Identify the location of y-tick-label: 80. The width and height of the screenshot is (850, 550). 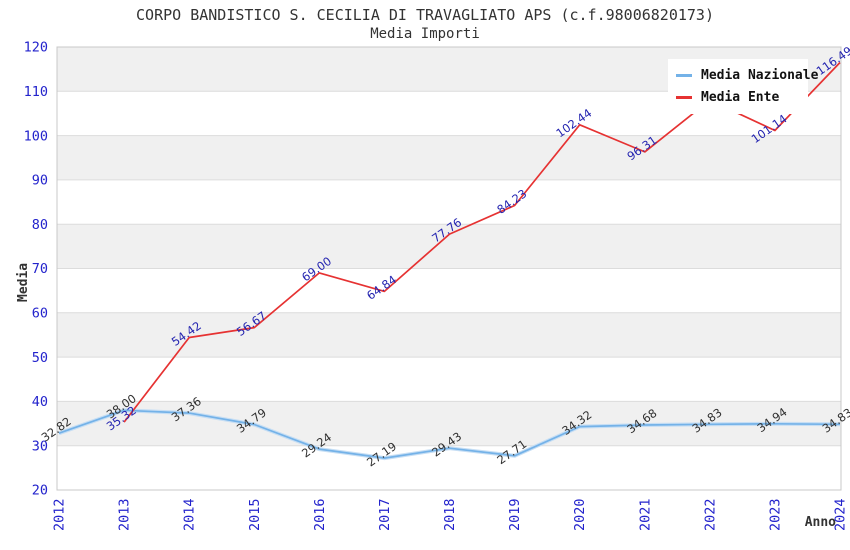
(40, 225).